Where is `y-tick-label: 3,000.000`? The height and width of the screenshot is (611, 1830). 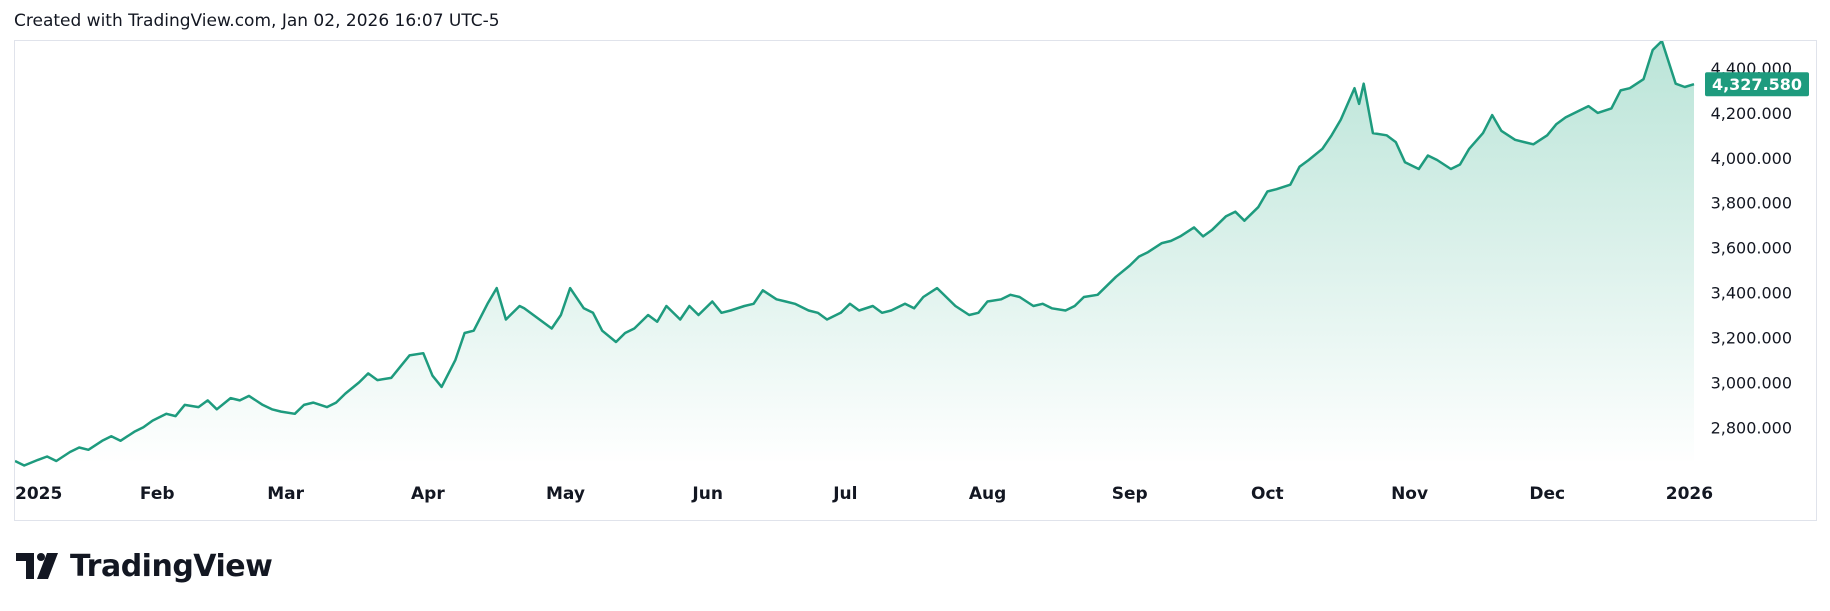 y-tick-label: 3,000.000 is located at coordinates (1751, 382).